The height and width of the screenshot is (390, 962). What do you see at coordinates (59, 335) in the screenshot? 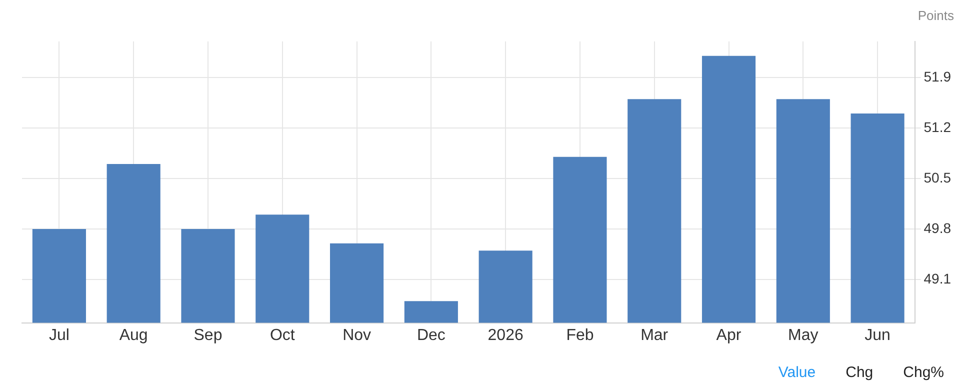
I see `x-tick-label: Jul` at bounding box center [59, 335].